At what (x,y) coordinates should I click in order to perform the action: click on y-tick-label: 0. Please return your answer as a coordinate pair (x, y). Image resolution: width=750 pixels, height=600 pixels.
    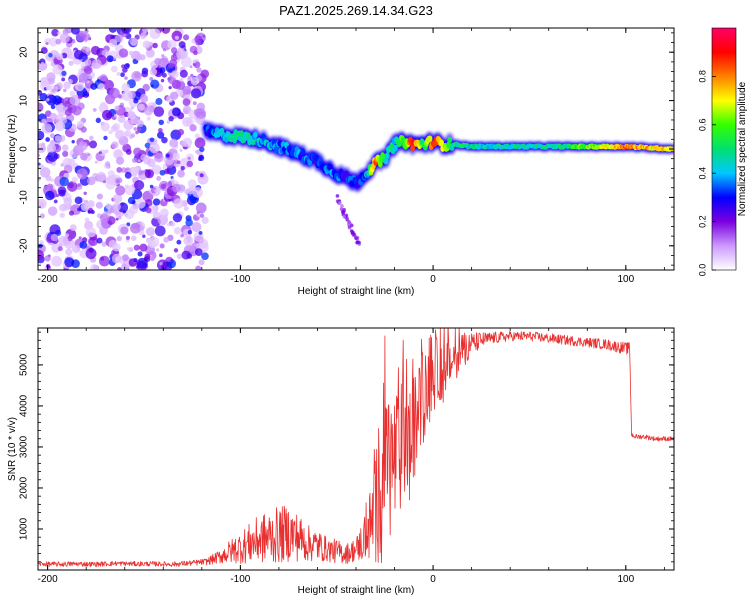
    Looking at the image, I should click on (24, 149).